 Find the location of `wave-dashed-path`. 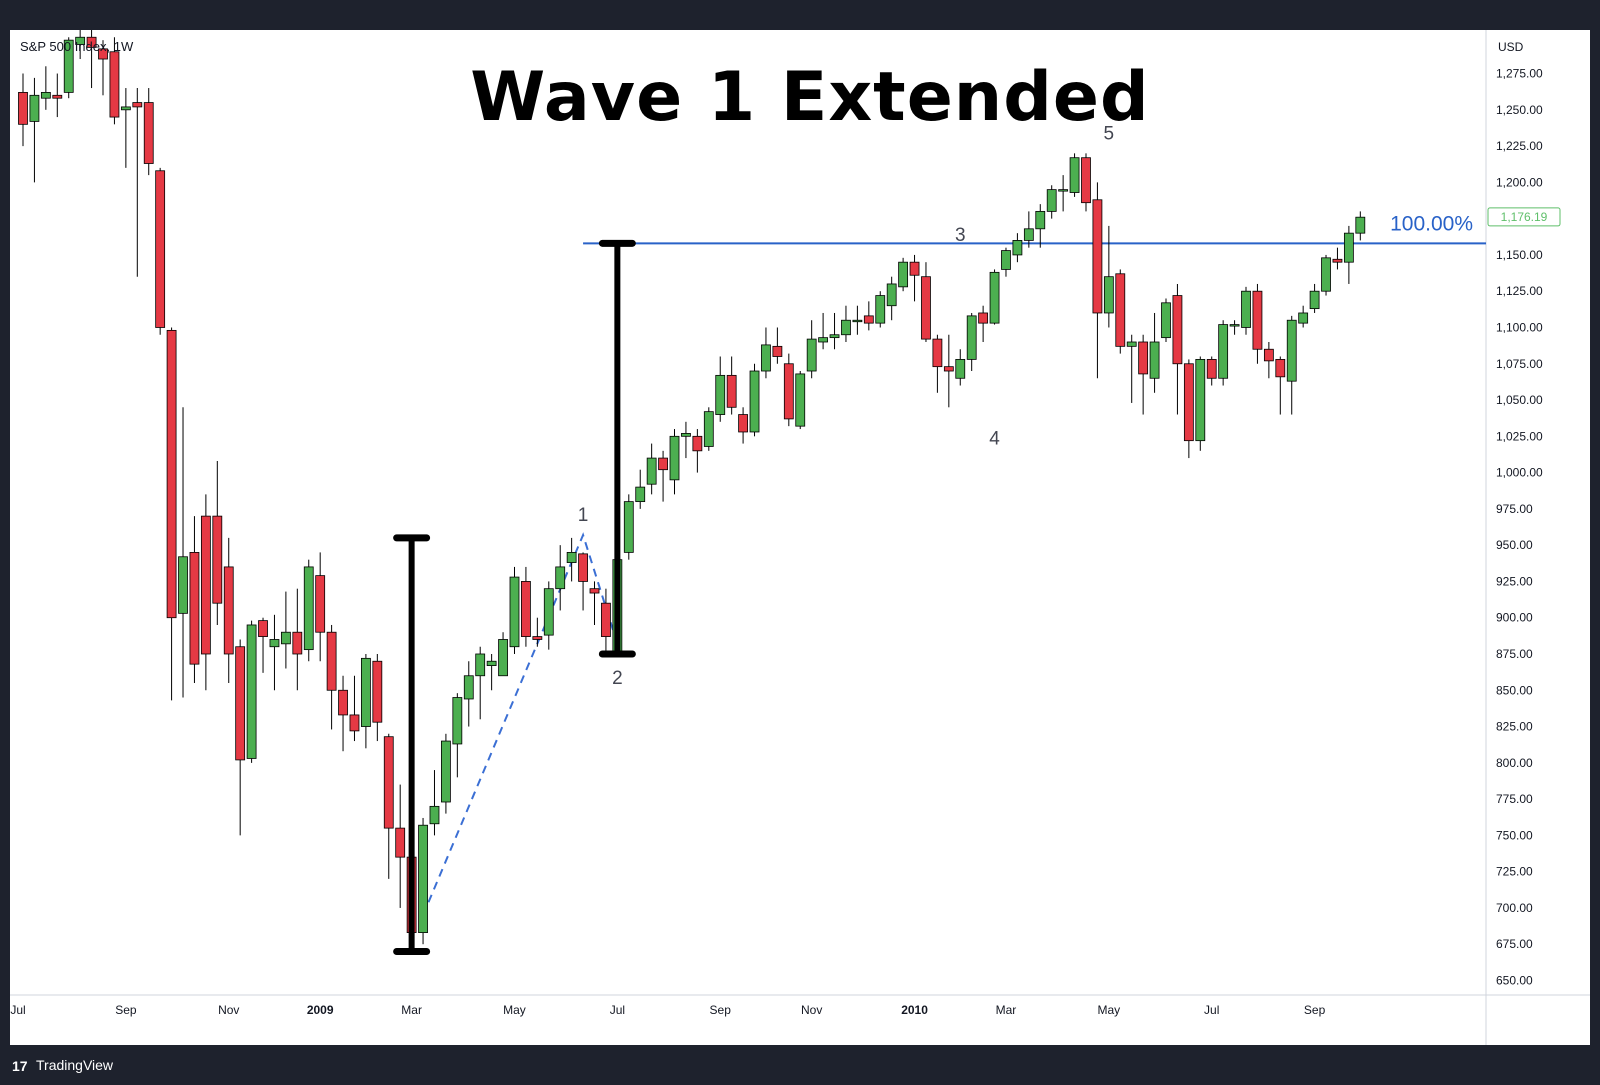

wave-dashed-path is located at coordinates (520, 724).